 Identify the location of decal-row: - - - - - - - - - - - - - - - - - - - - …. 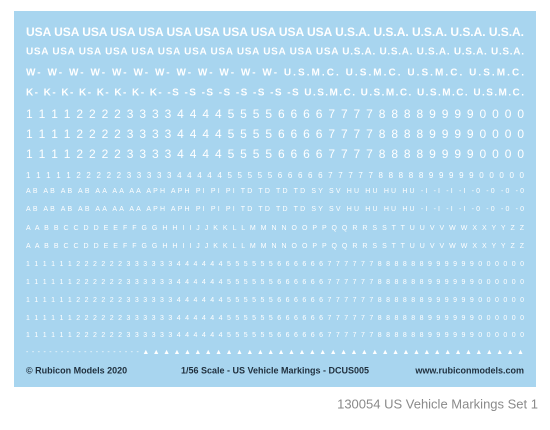
(275, 352).